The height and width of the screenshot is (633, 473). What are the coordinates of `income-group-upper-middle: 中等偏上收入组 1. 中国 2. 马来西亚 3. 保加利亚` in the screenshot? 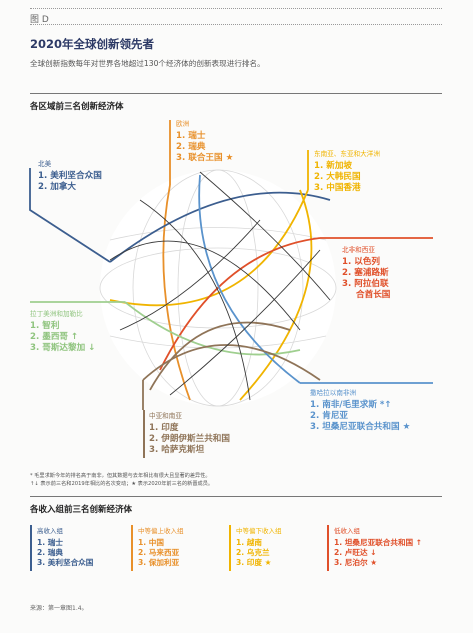 It's located at (180, 548).